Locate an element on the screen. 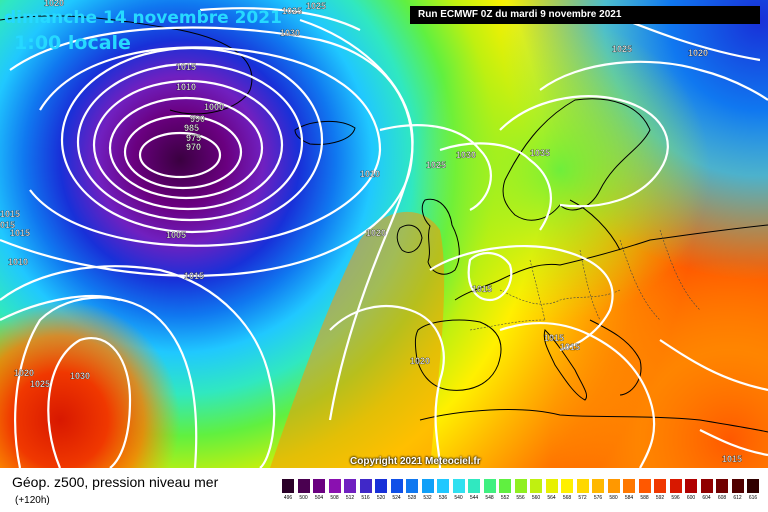 The width and height of the screenshot is (768, 512). scale-label: 508 is located at coordinates (334, 498).